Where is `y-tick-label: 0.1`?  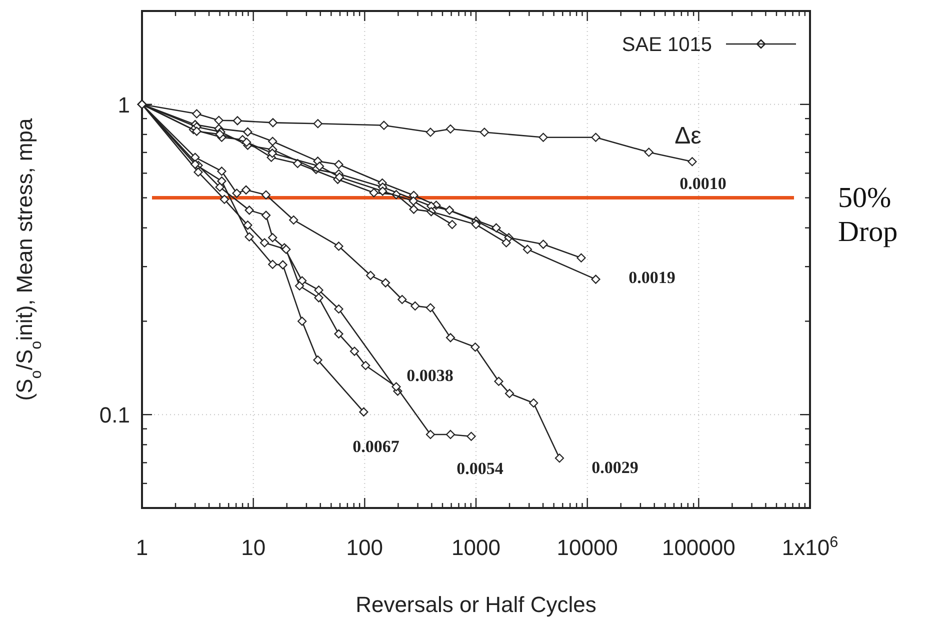
y-tick-label: 0.1 is located at coordinates (114, 415).